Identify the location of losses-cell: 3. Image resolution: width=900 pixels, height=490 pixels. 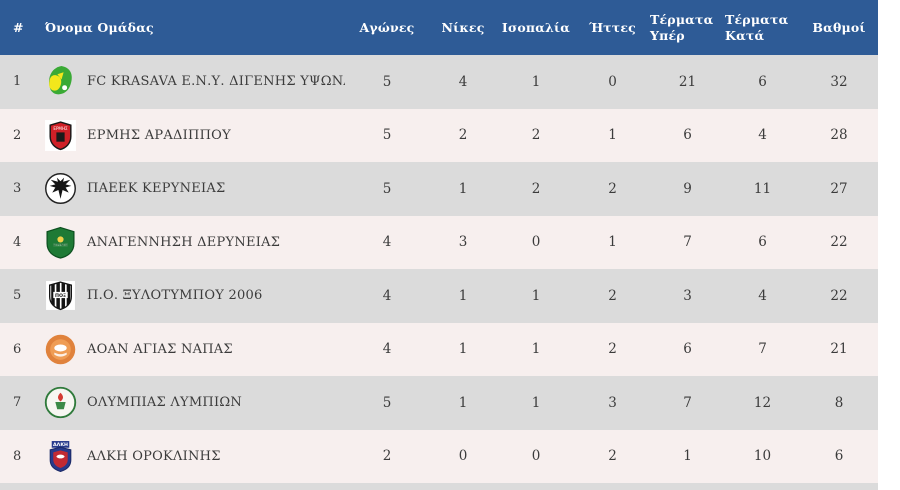
(612, 402).